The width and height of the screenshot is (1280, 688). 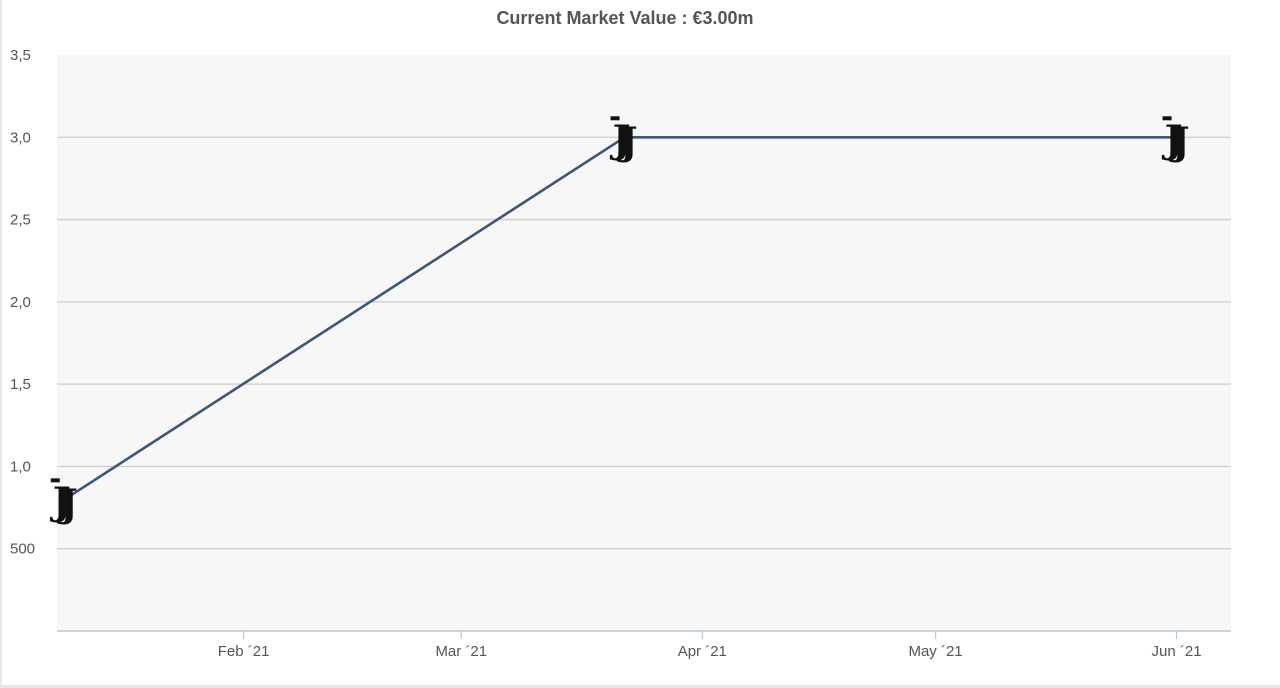 I want to click on y-tick-label: 3,0, so click(x=20, y=137).